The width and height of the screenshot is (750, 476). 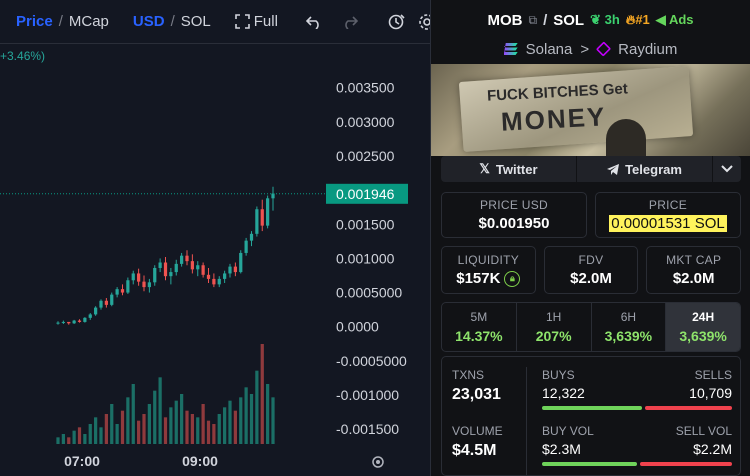 What do you see at coordinates (512, 278) in the screenshot?
I see `lock-icon: 🔒︎` at bounding box center [512, 278].